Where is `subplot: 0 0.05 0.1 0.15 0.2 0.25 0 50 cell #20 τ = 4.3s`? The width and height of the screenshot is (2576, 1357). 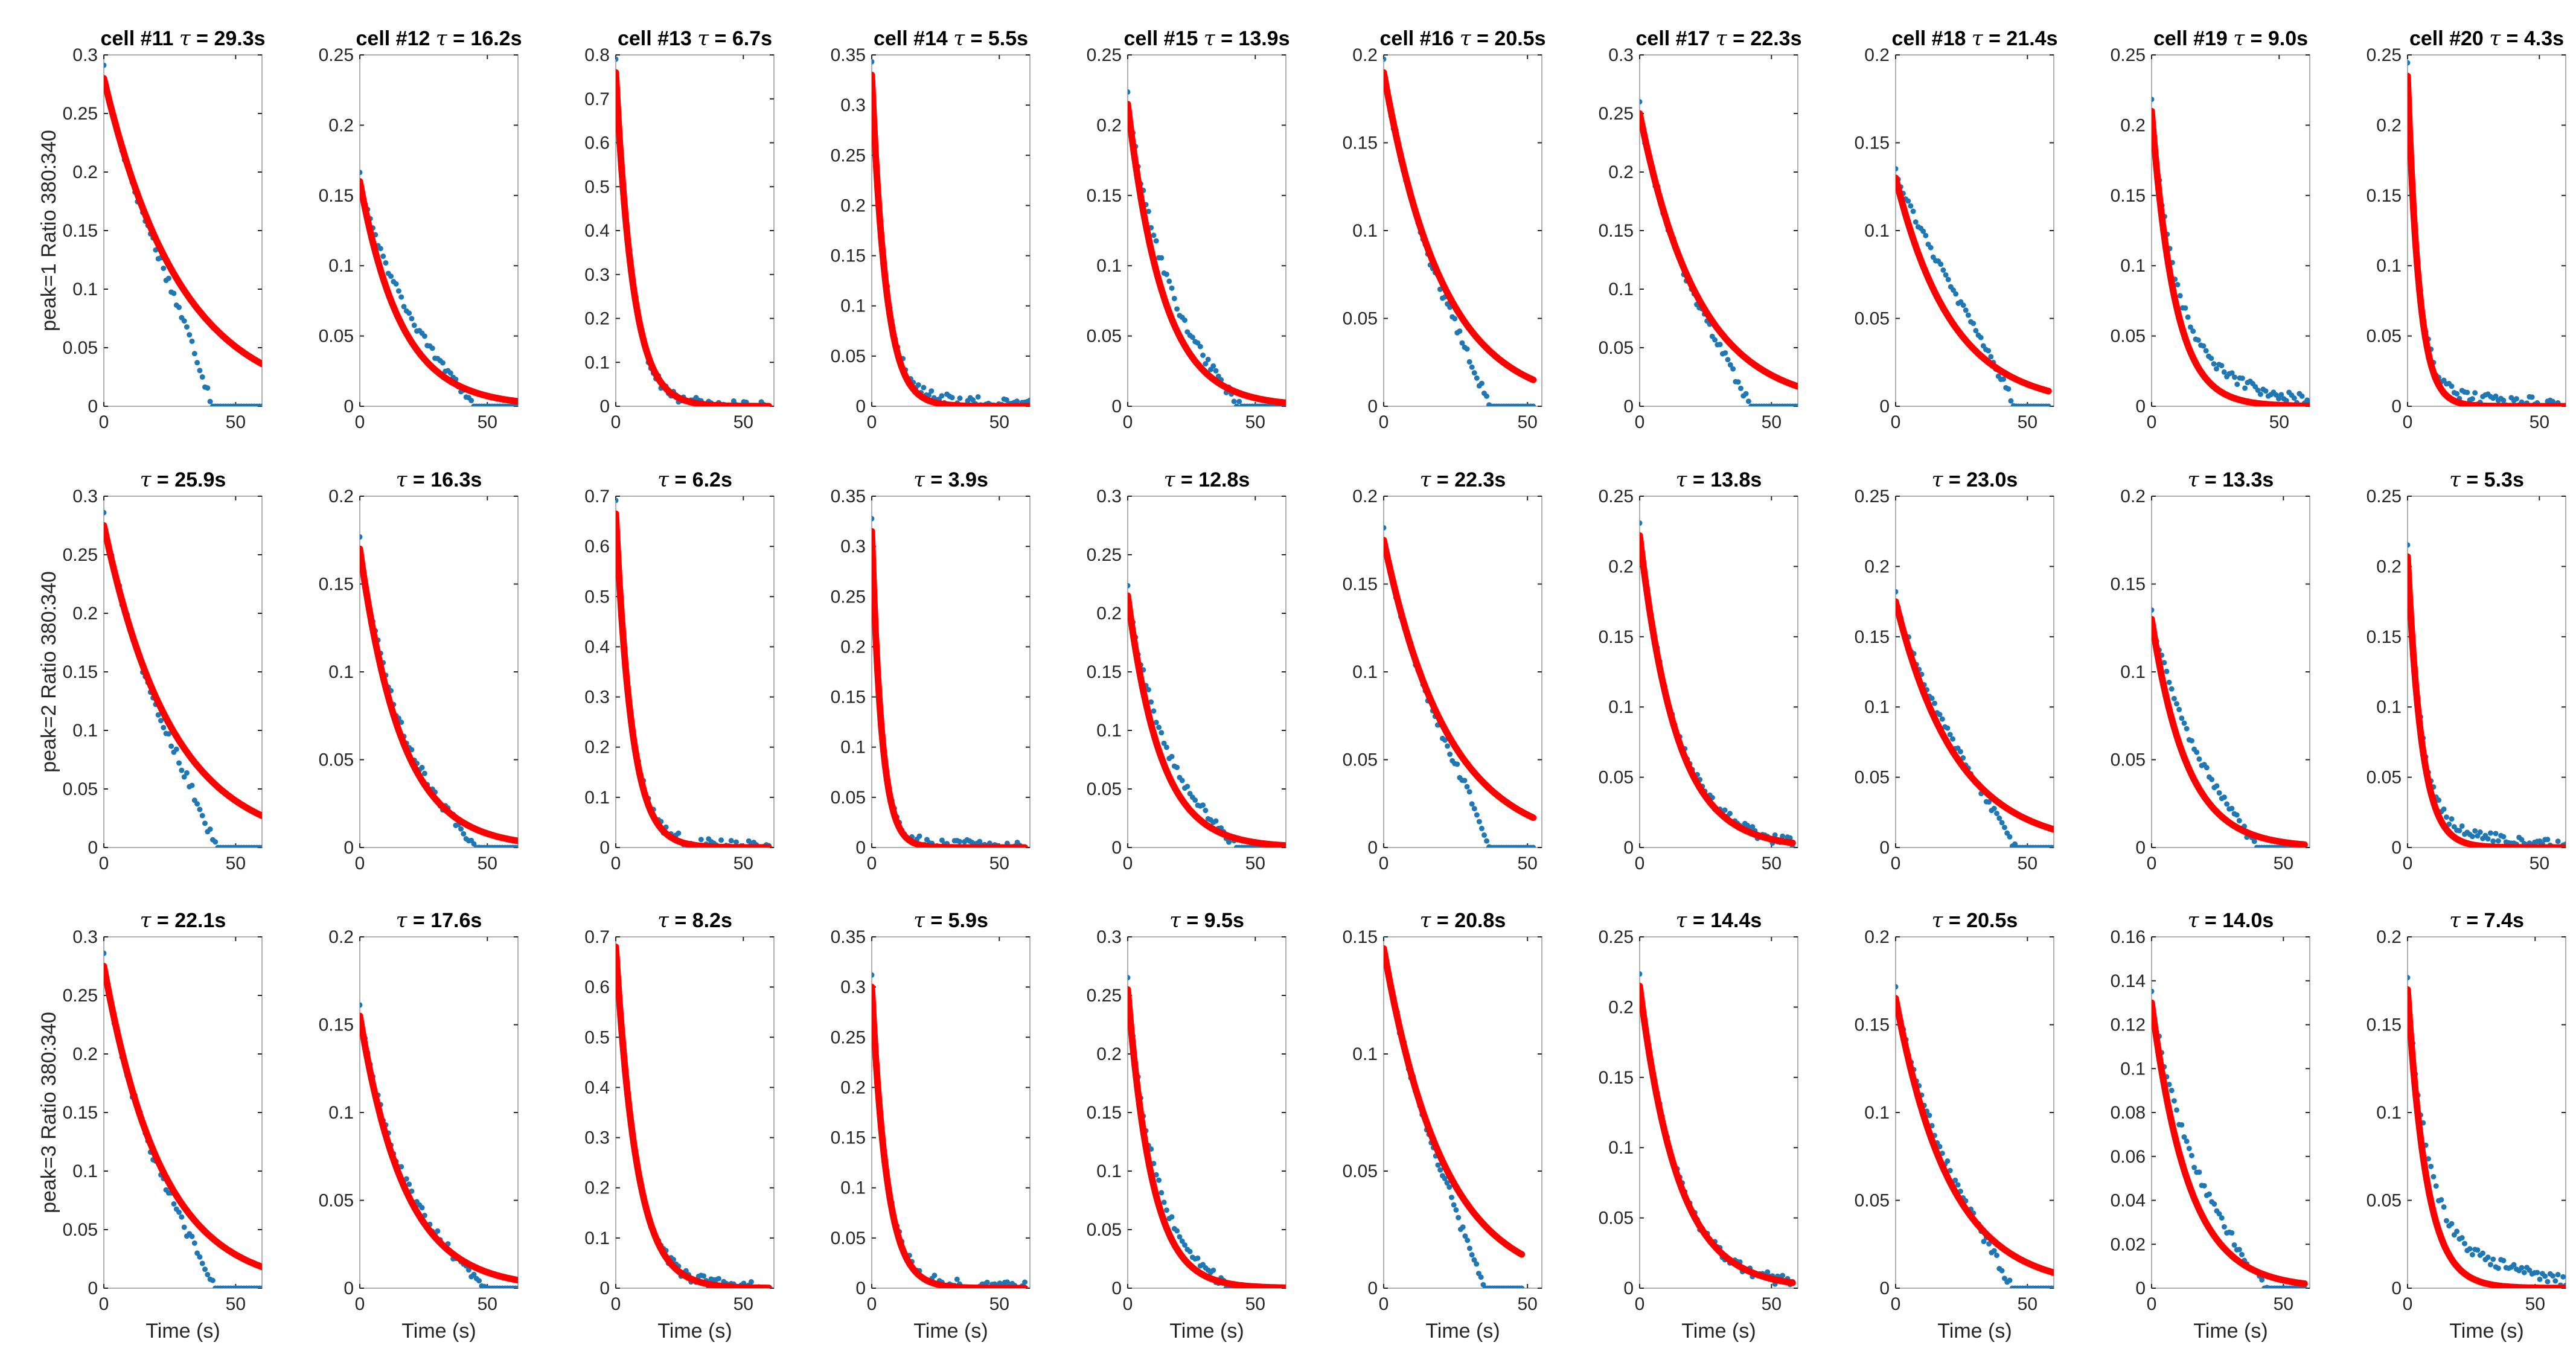 subplot: 0 0.05 0.1 0.15 0.2 0.25 0 50 cell #20 τ = 4.3s is located at coordinates (2467, 229).